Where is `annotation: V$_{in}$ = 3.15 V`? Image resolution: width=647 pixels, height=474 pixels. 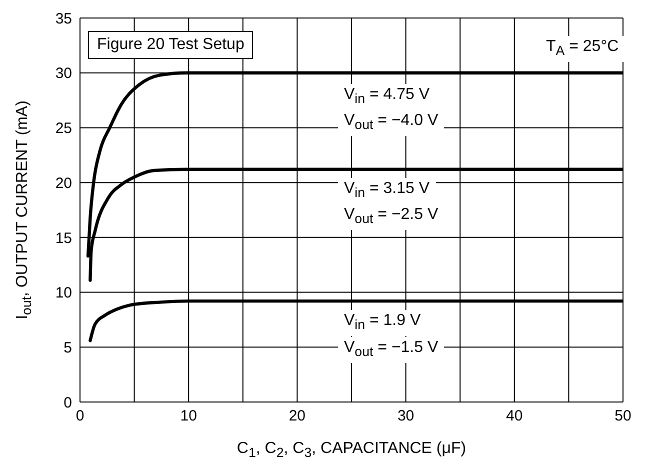 annotation: V$_{in}$ = 3.15 V is located at coordinates (387, 191).